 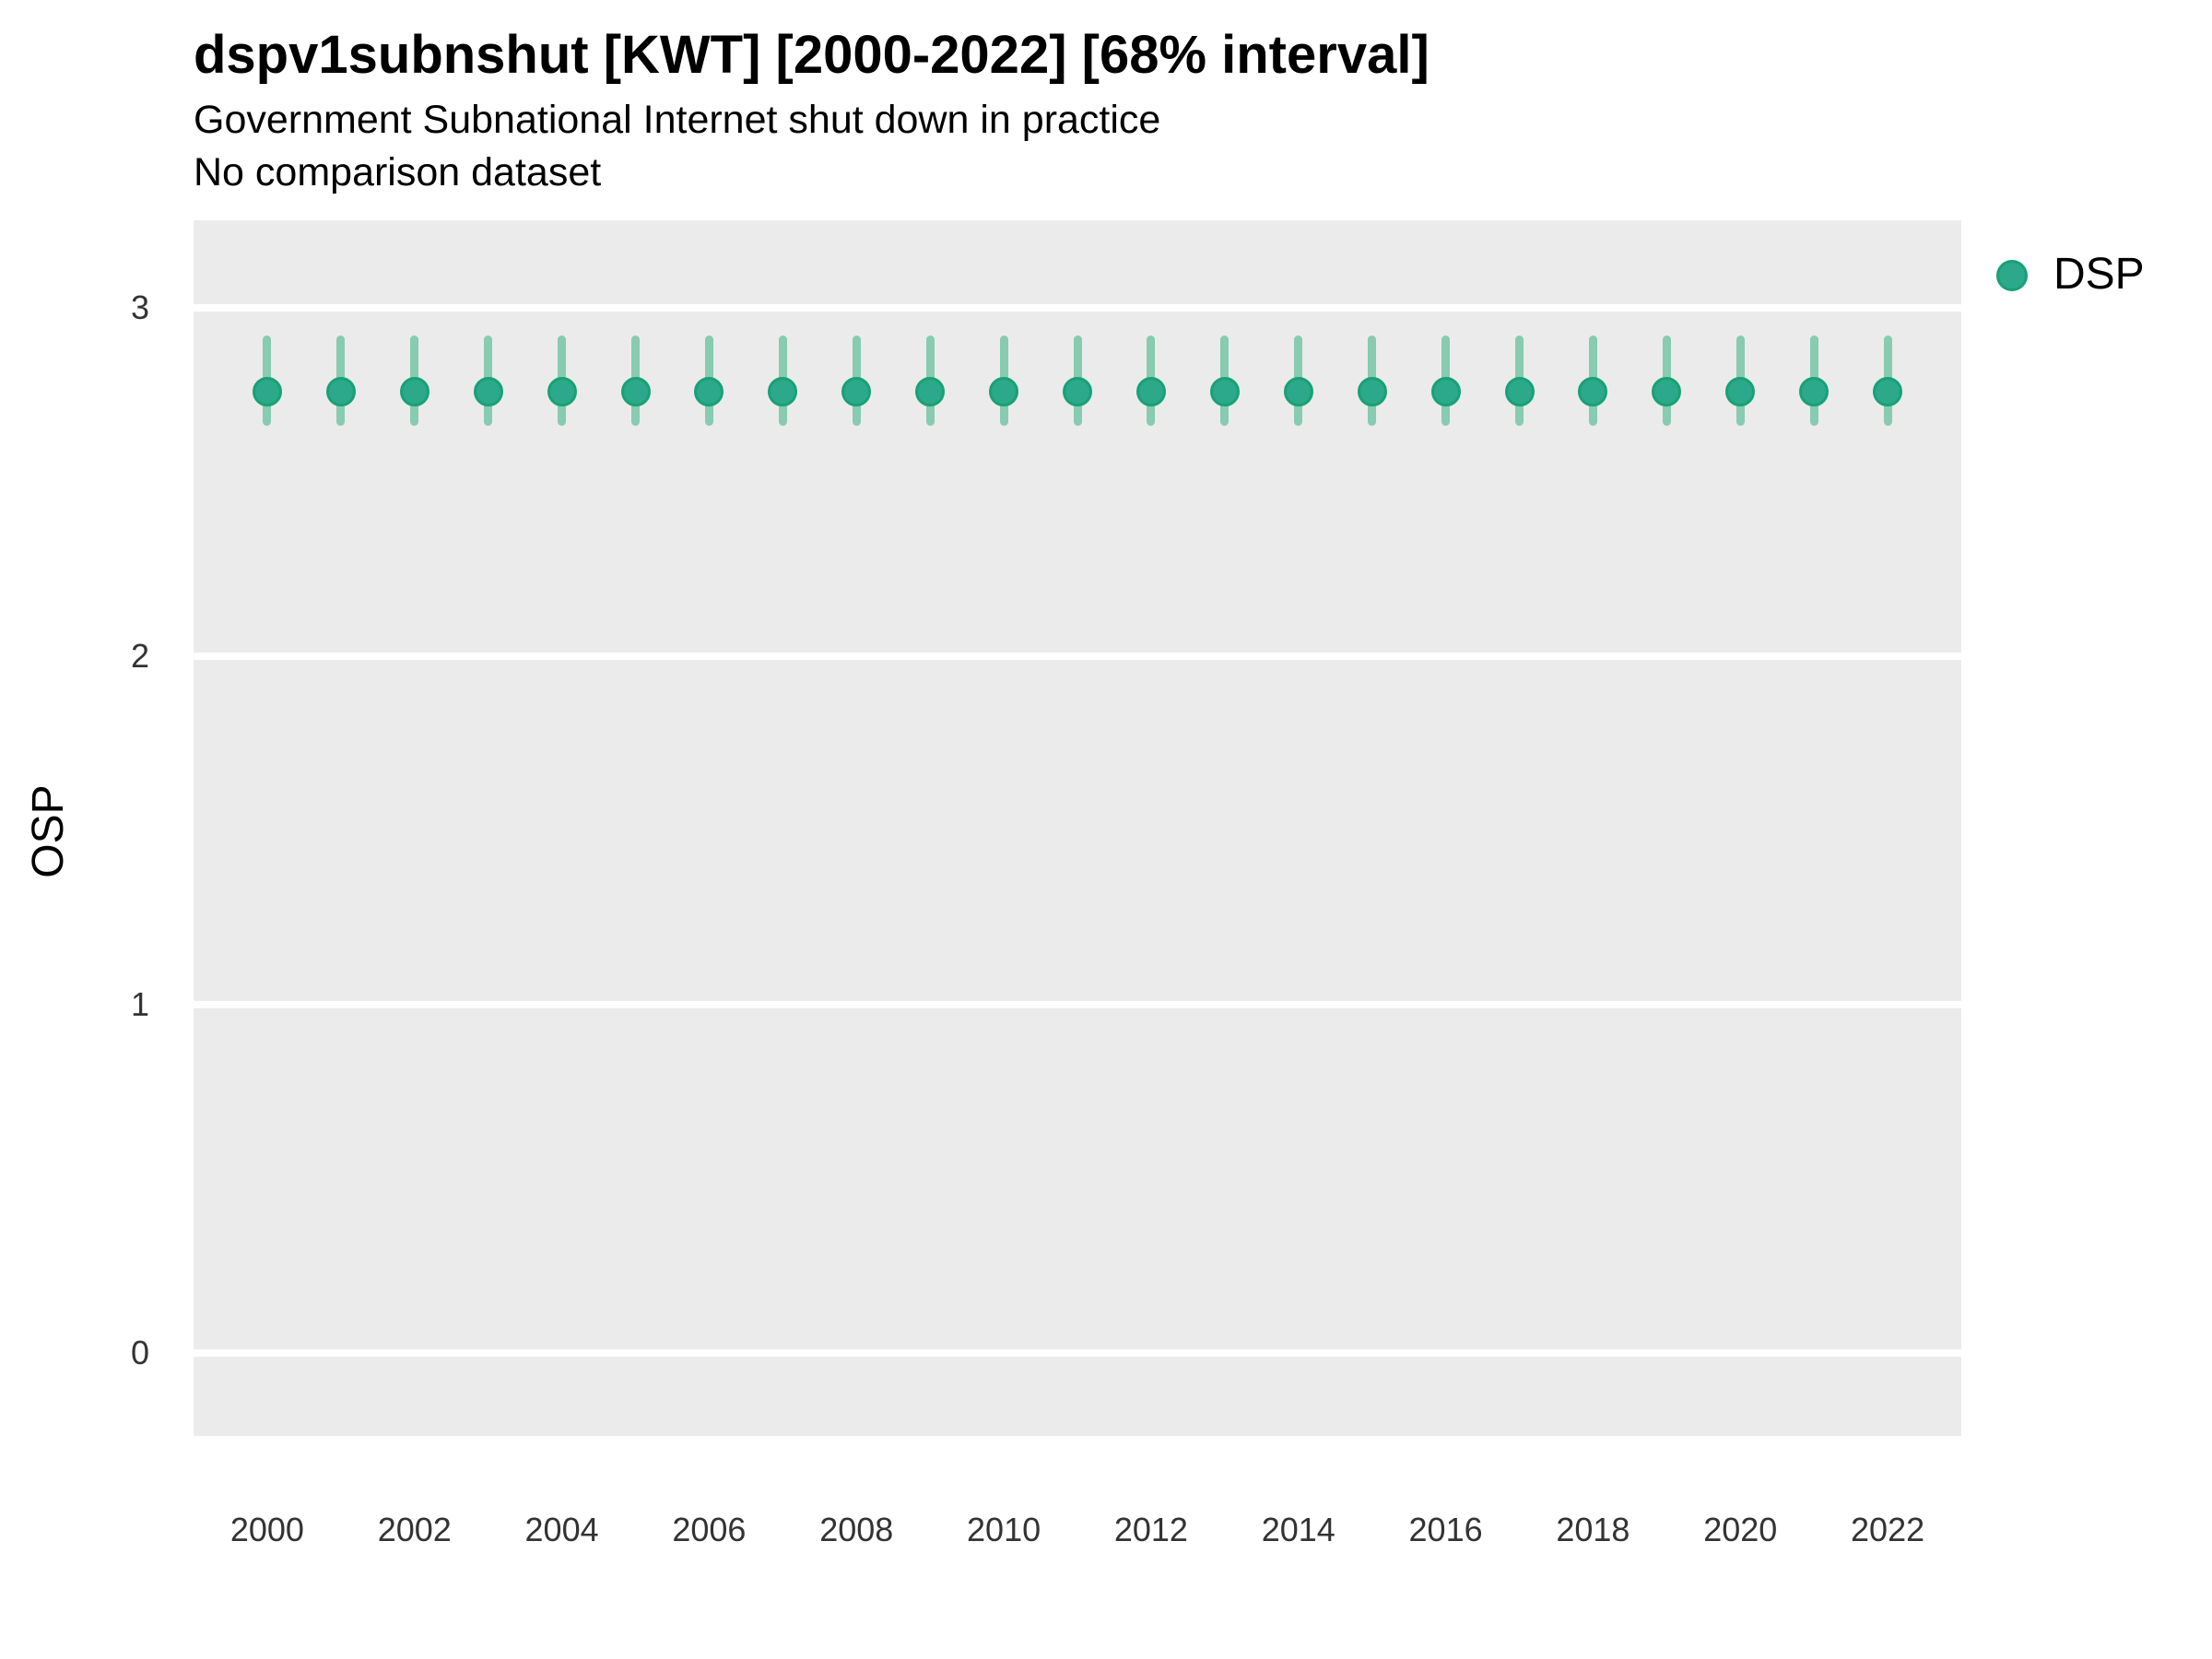 What do you see at coordinates (2012, 275) in the screenshot?
I see `legend-marker-dsp-icon` at bounding box center [2012, 275].